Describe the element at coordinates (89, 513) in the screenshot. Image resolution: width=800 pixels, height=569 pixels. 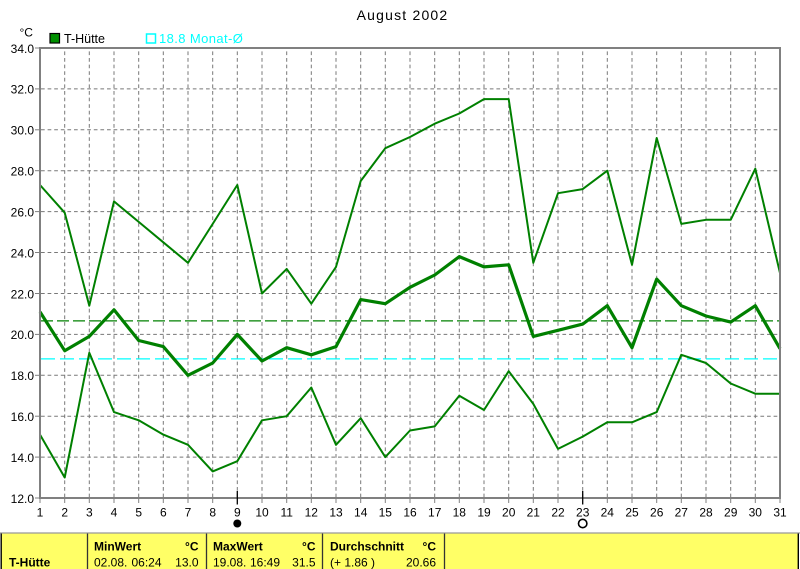
I see `svg-text: 3` at that location.